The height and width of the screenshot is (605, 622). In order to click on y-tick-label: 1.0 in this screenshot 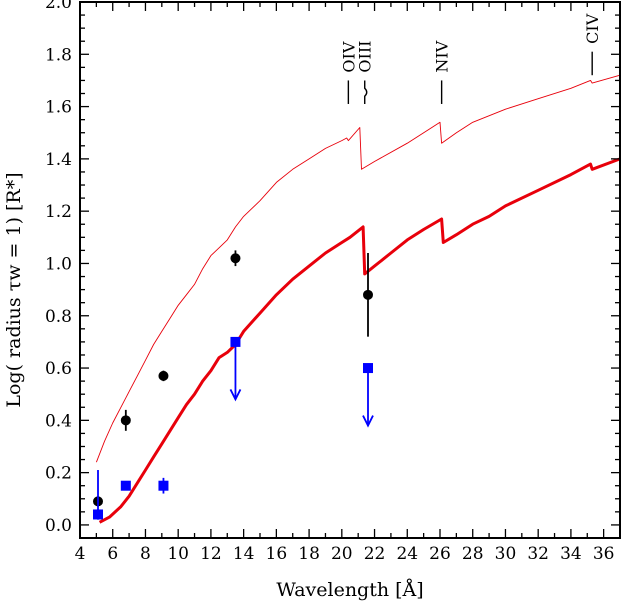, I will do `click(58, 264)`.